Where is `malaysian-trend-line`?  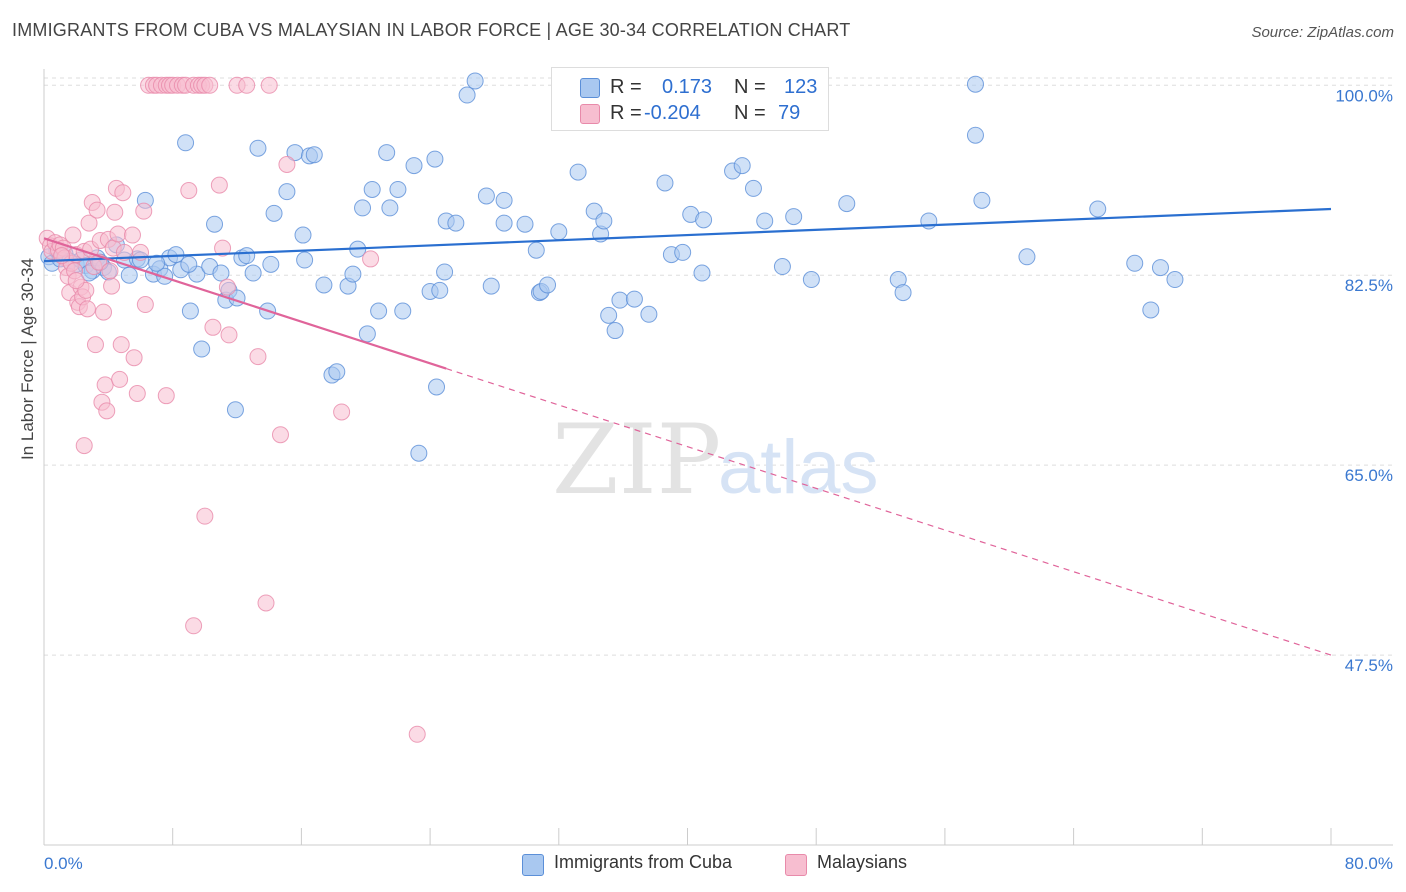
malaysian-trend-line is located at coordinates (245, 303).